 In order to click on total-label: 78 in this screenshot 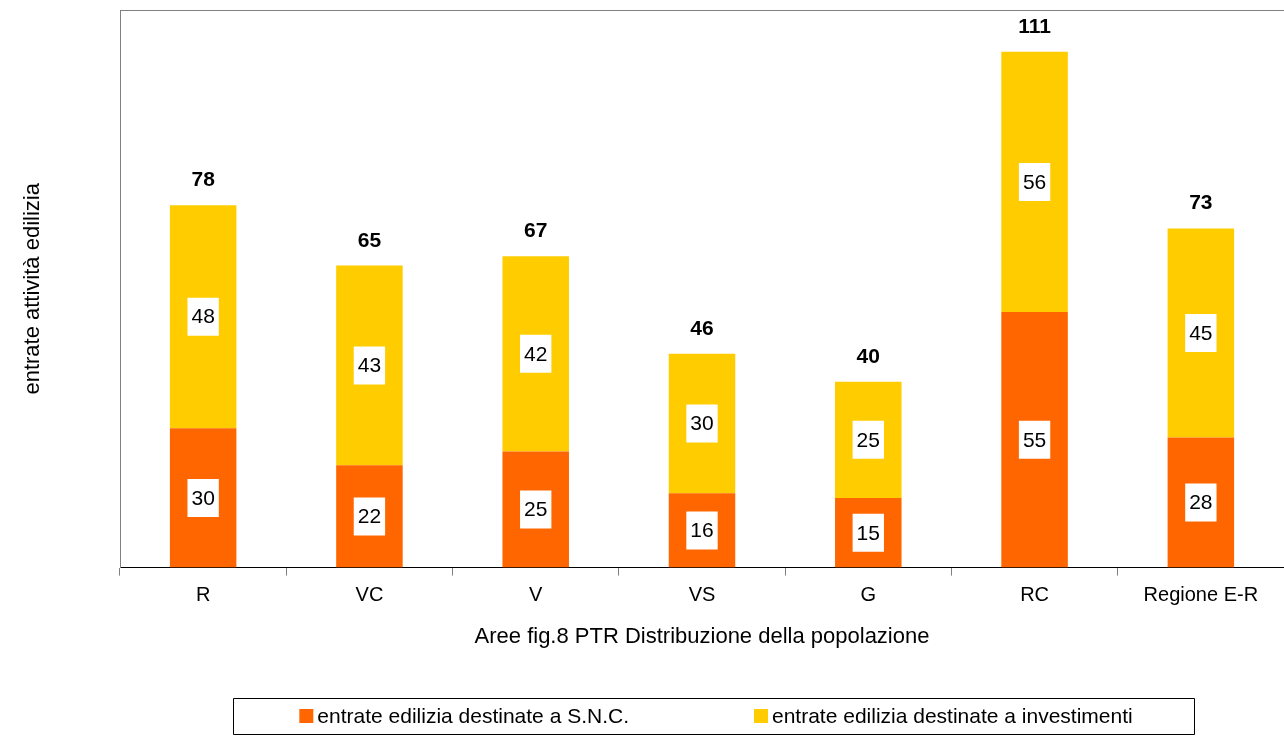, I will do `click(203, 179)`.